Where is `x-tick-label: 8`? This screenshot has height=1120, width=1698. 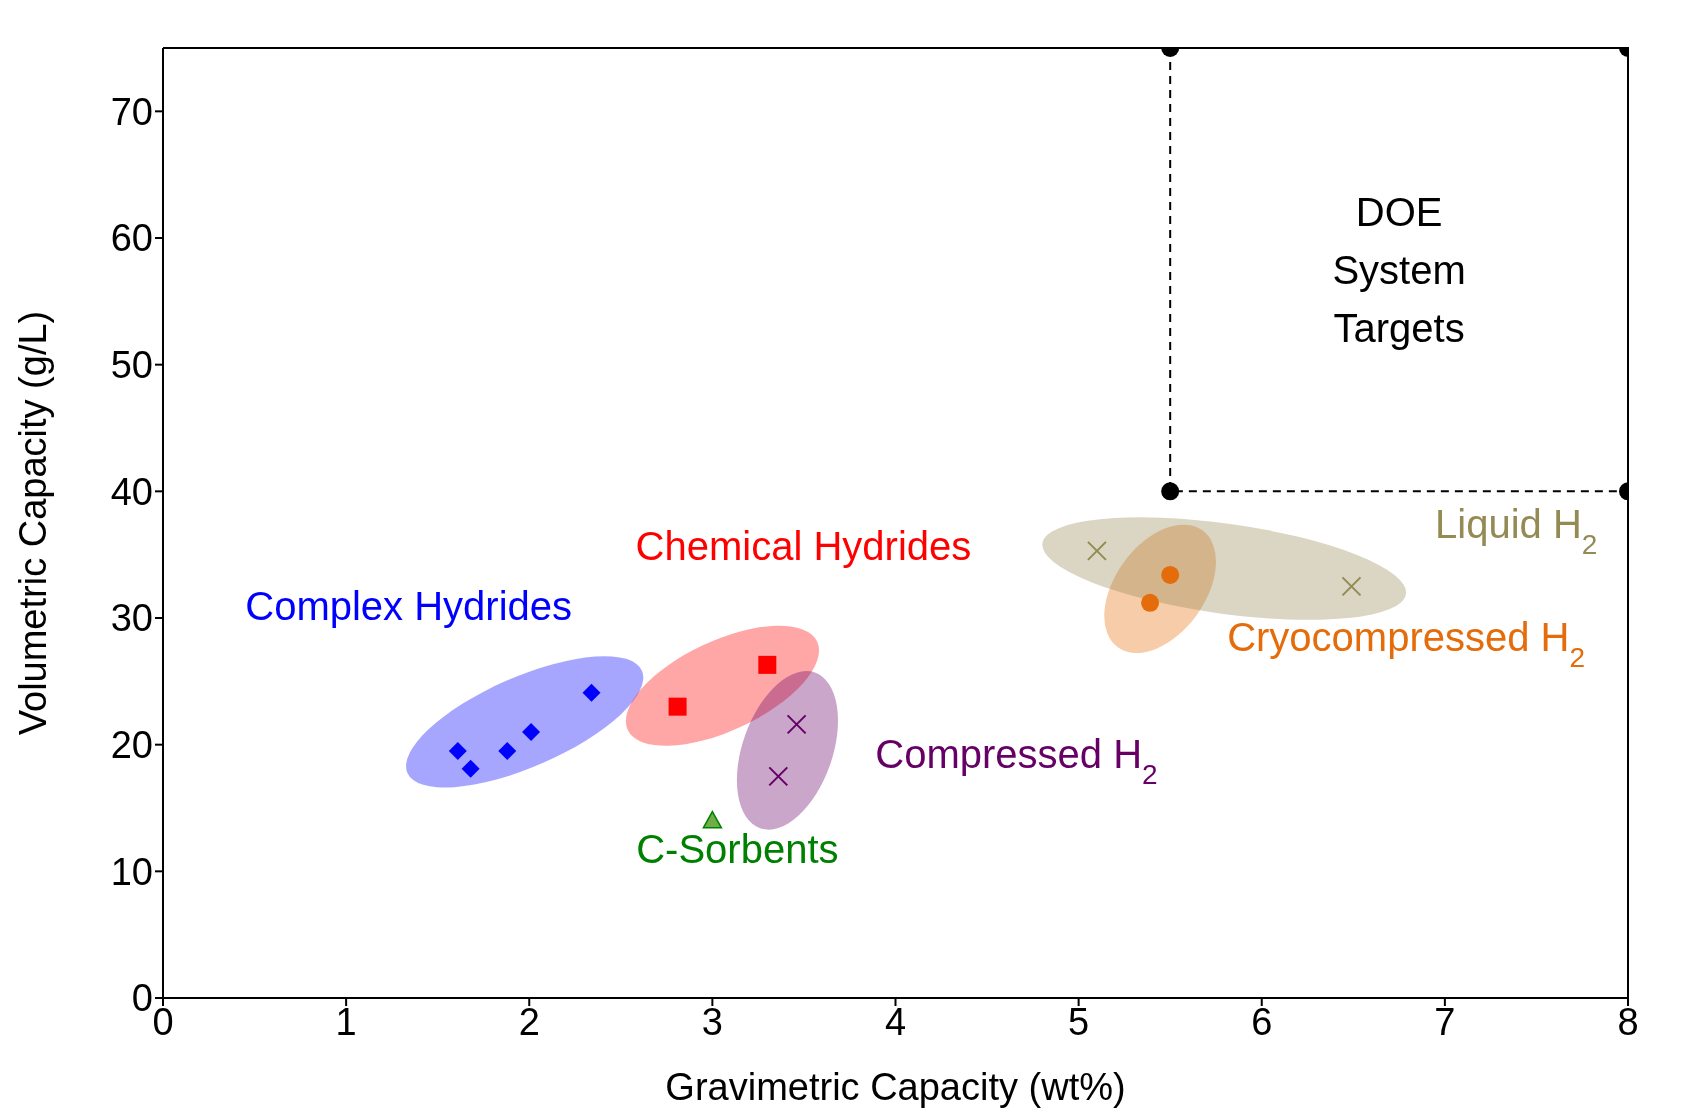
x-tick-label: 8 is located at coordinates (1628, 1021).